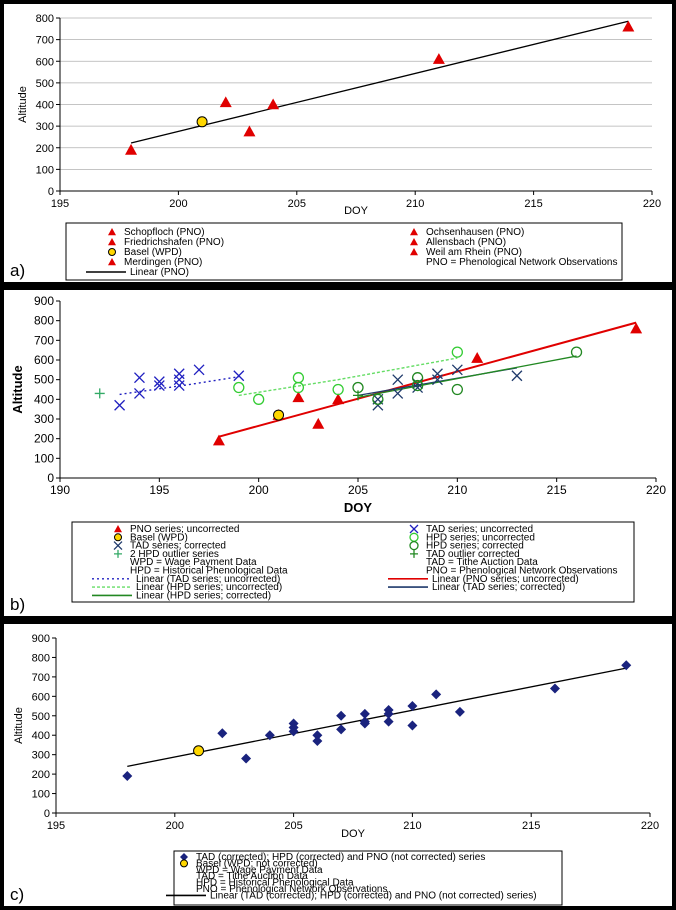  Describe the element at coordinates (203, 595) in the screenshot. I see `legend-label: Linear (HPD series; corrected)` at that location.